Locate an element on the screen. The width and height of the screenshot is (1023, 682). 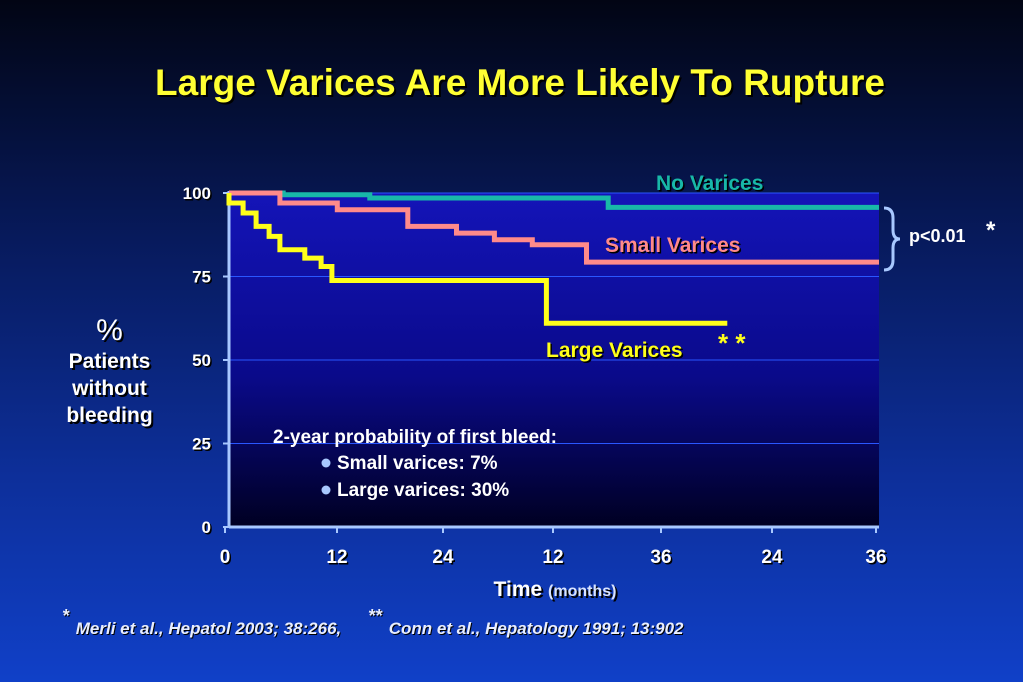
ref2-text: Conn et al., Hepatology 1991; 13:902 is located at coordinates (536, 628).